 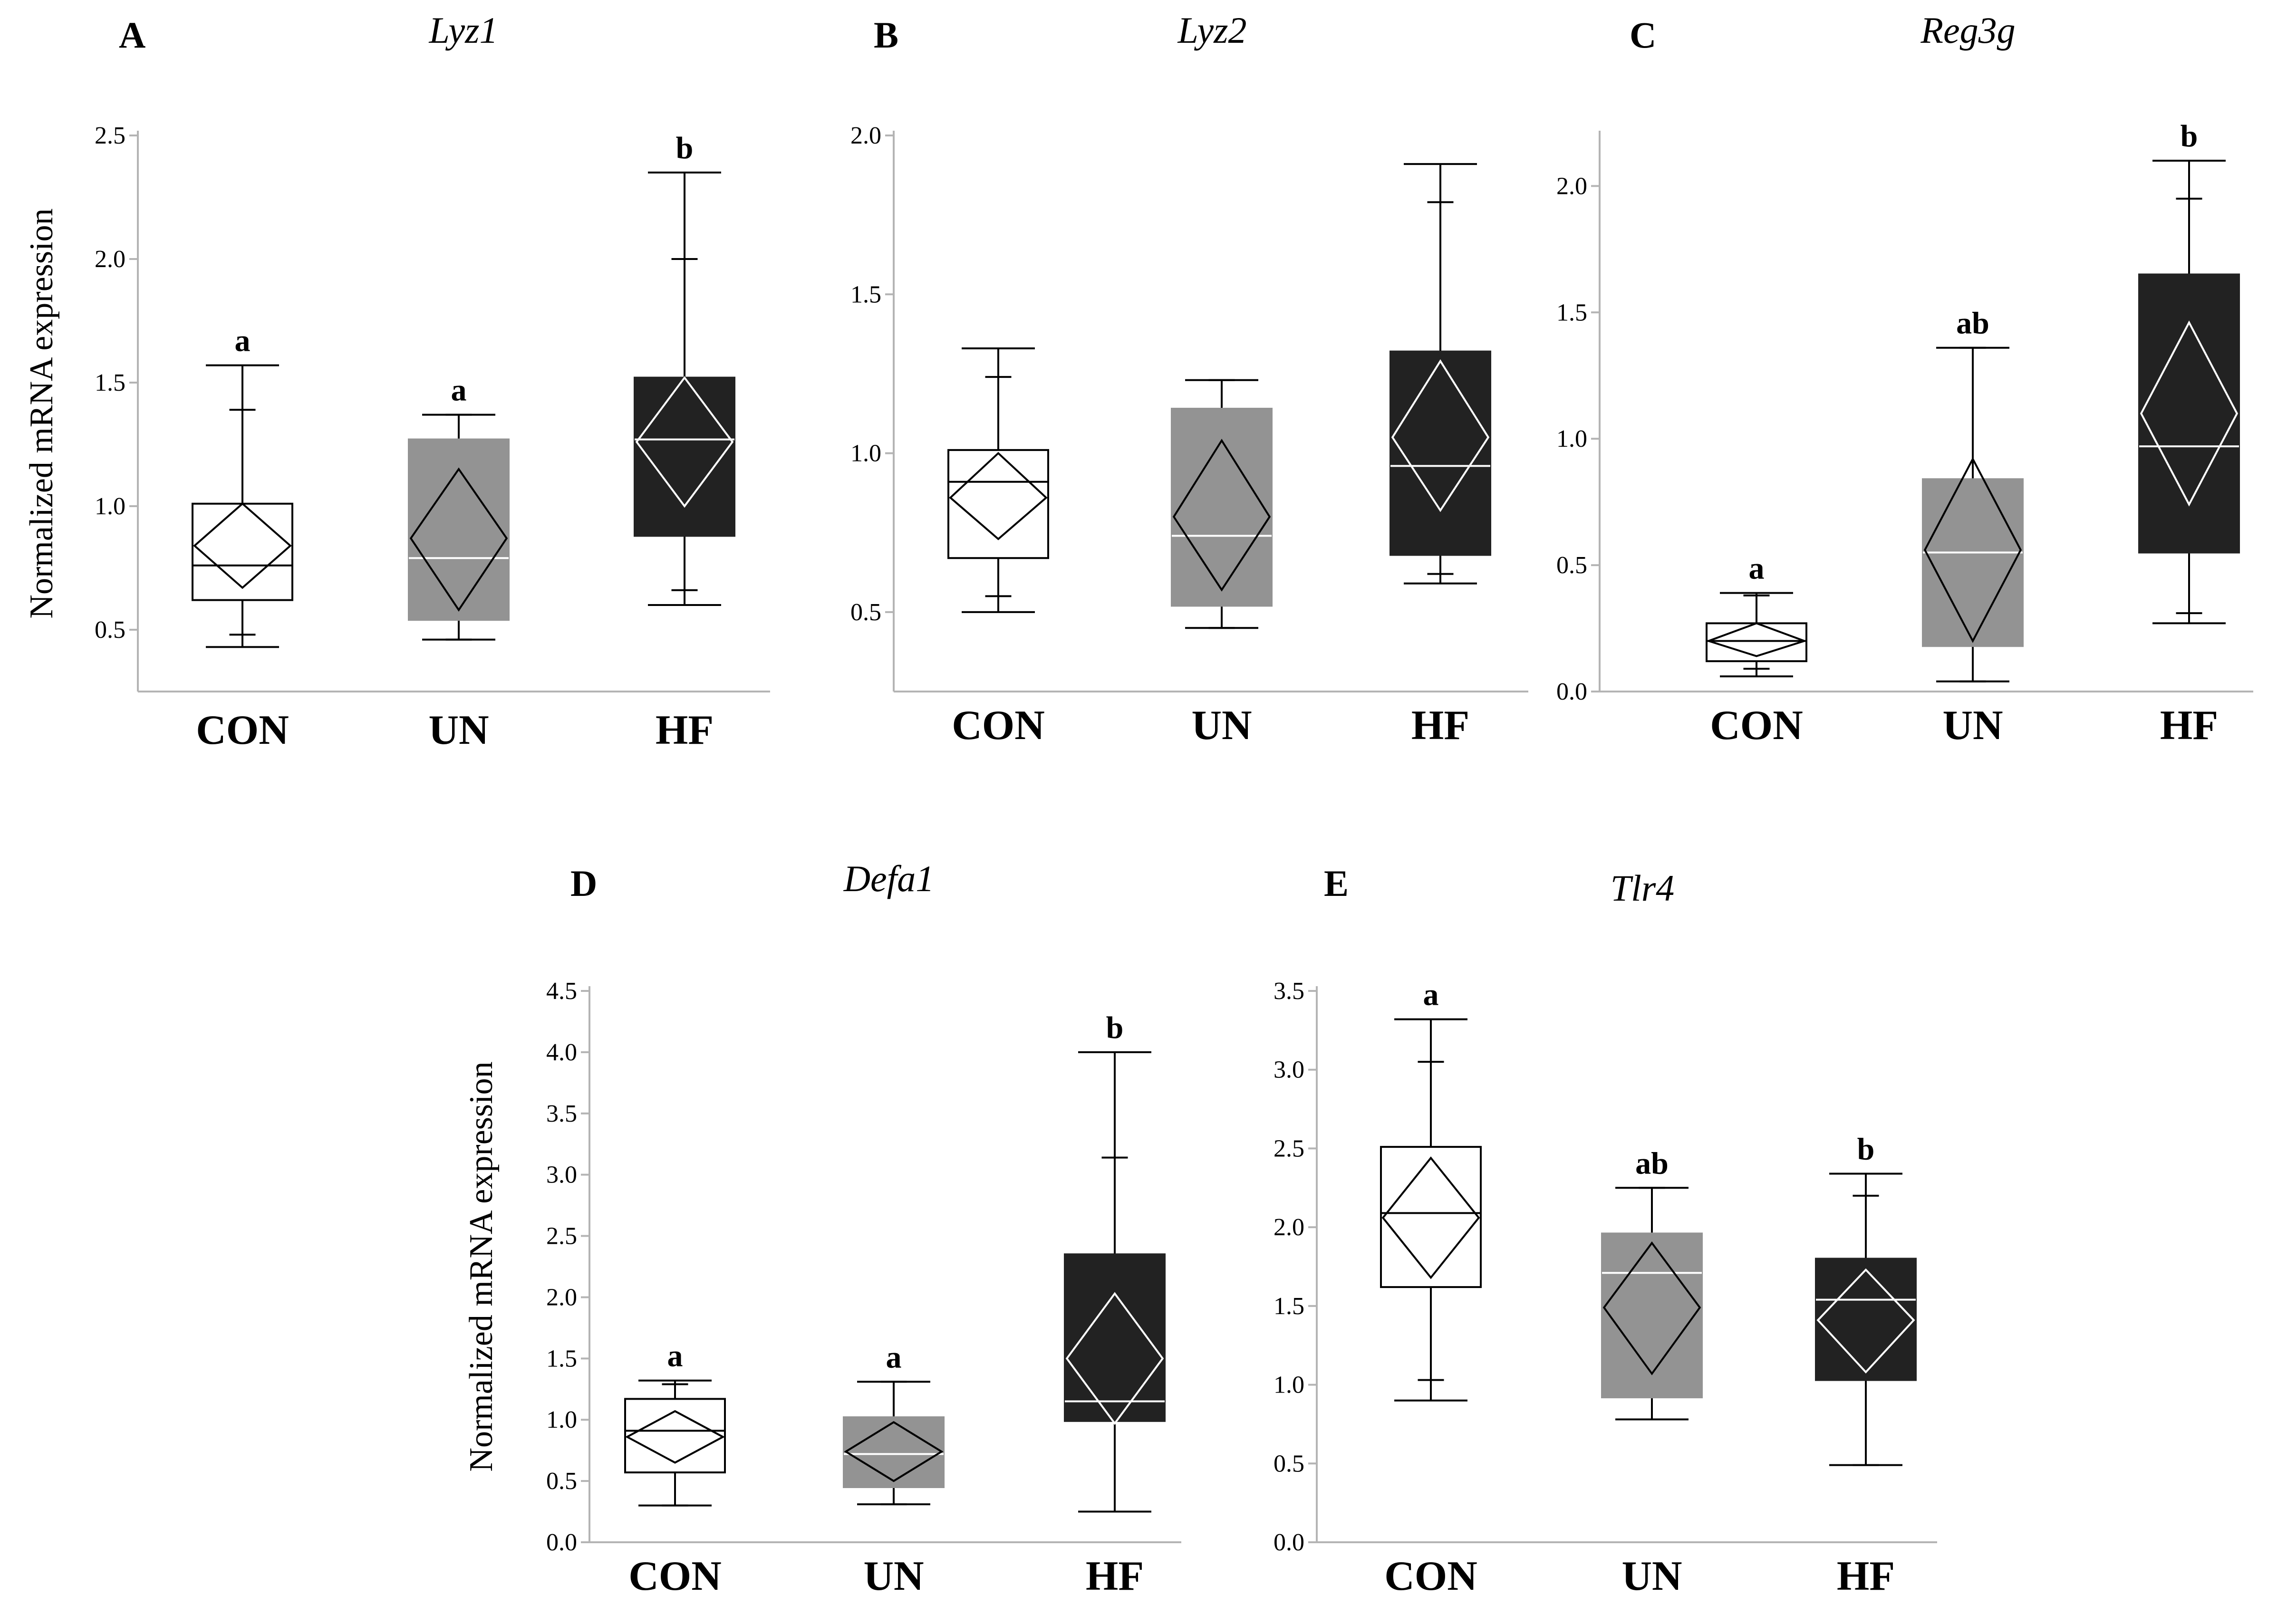 What do you see at coordinates (583, 883) in the screenshot?
I see `panel-letter: D` at bounding box center [583, 883].